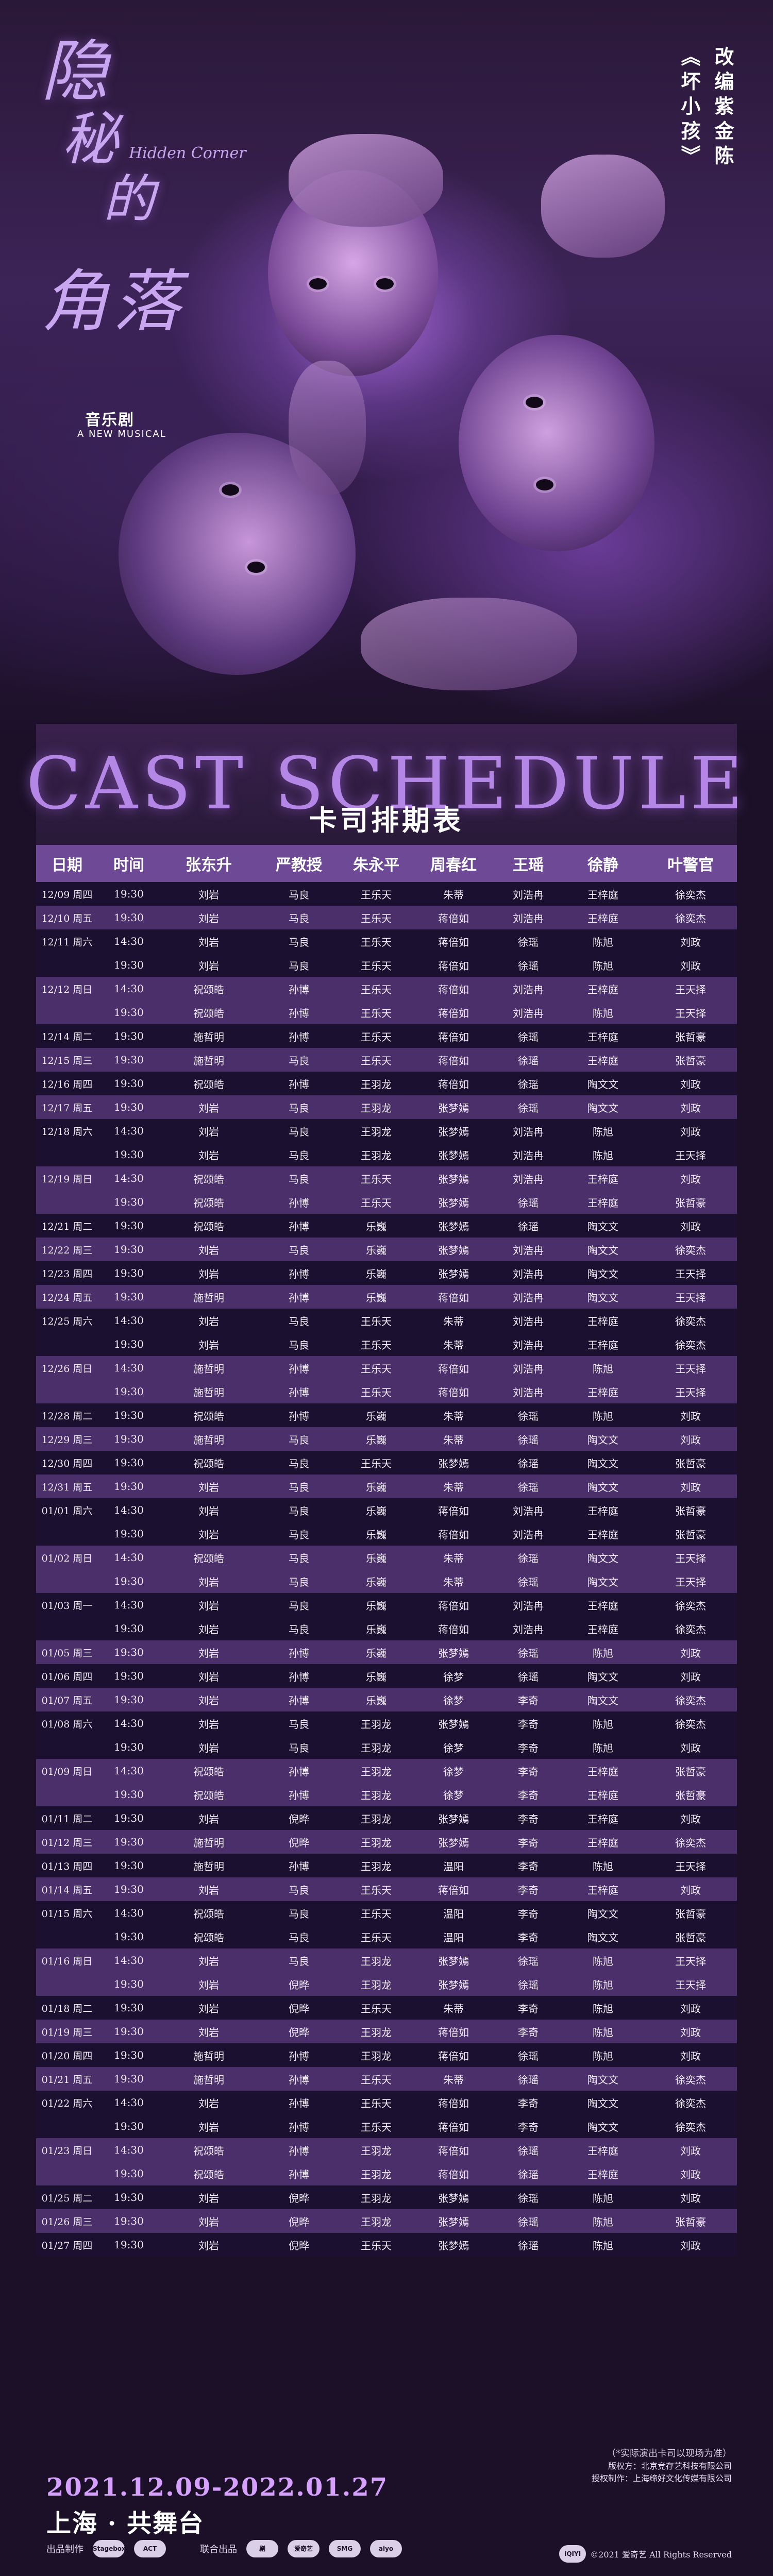  I want to click on date-cell: 12/25 周六, so click(67, 1321).